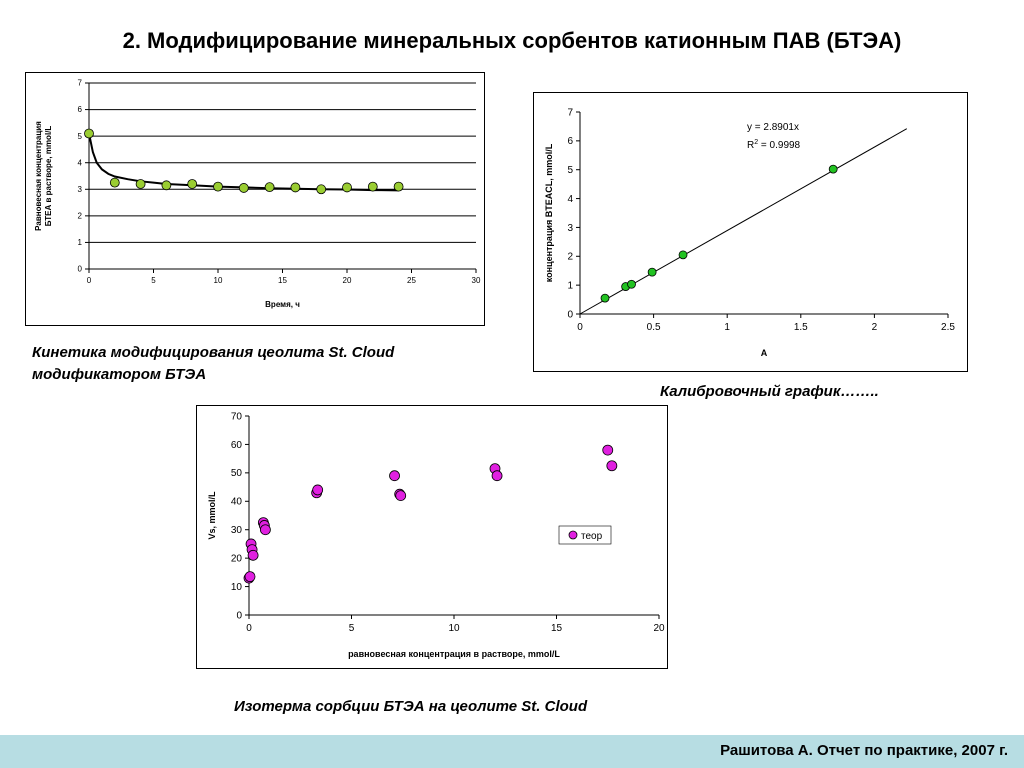  What do you see at coordinates (779, 145) in the screenshot?
I see `r-squared-value: = 0.9998` at bounding box center [779, 145].